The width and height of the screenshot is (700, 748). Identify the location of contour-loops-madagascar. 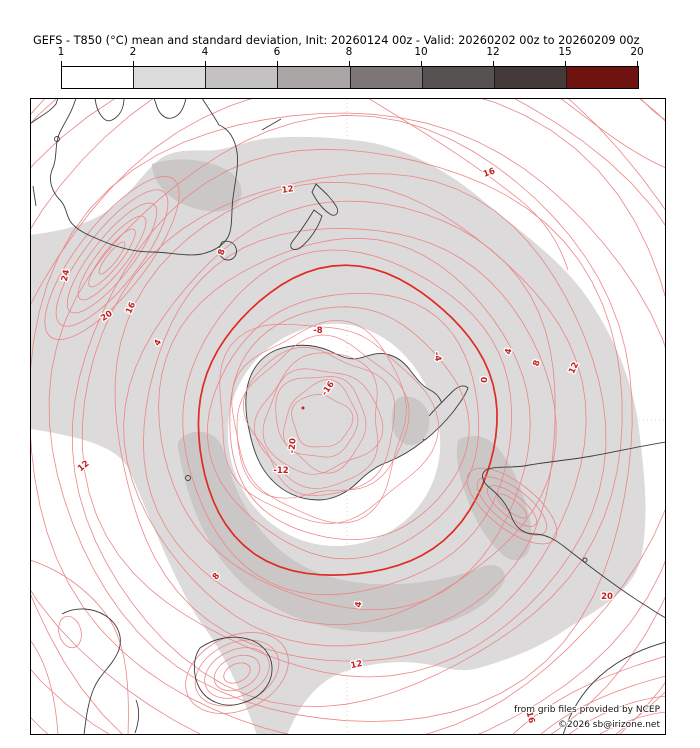
(237, 673).